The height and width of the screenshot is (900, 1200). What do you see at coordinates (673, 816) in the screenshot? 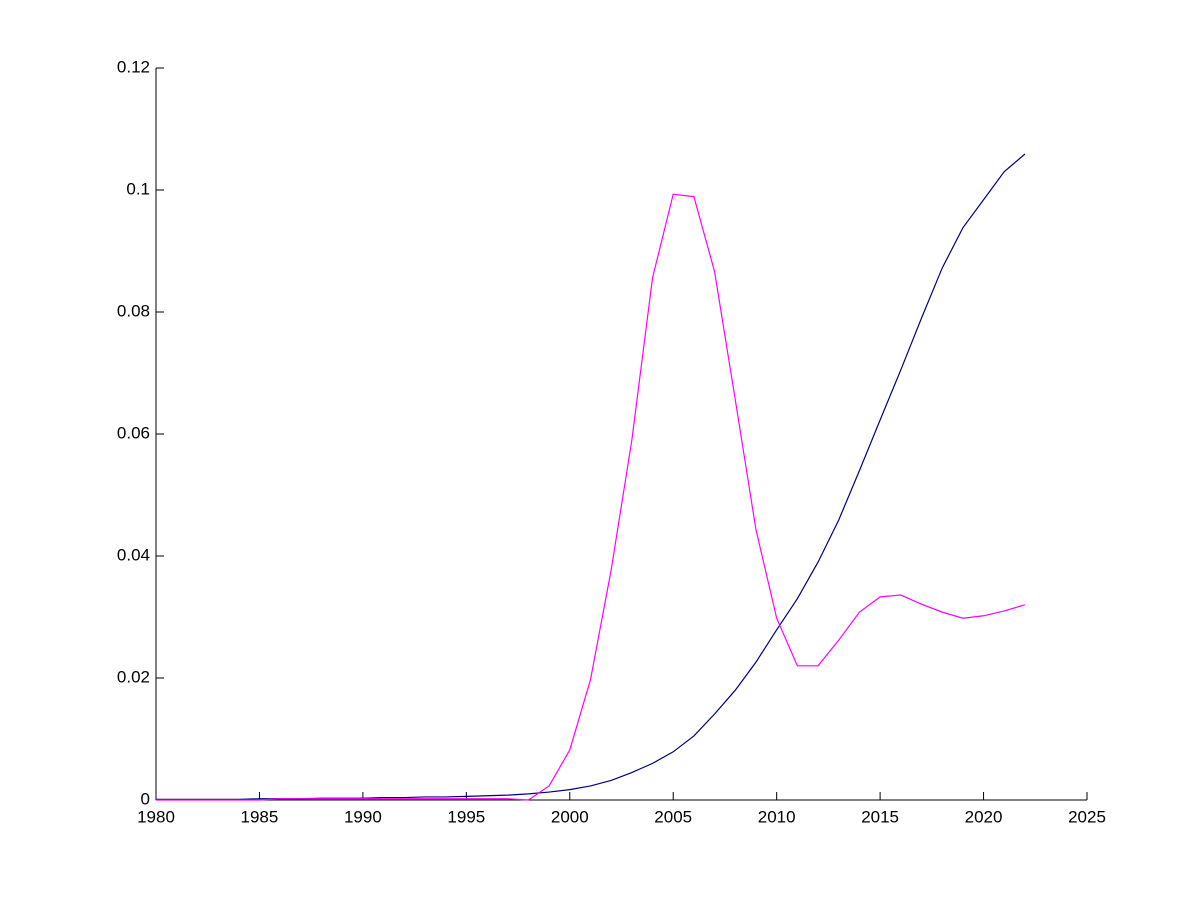
I see `x-tick-label: 2005` at bounding box center [673, 816].